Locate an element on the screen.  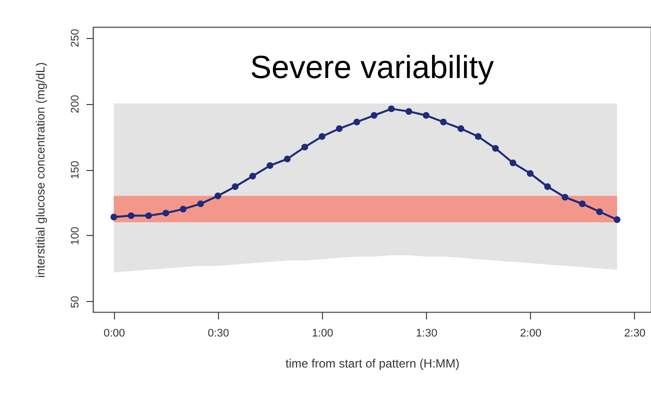
y-tick-label: 100 is located at coordinates (76, 236).